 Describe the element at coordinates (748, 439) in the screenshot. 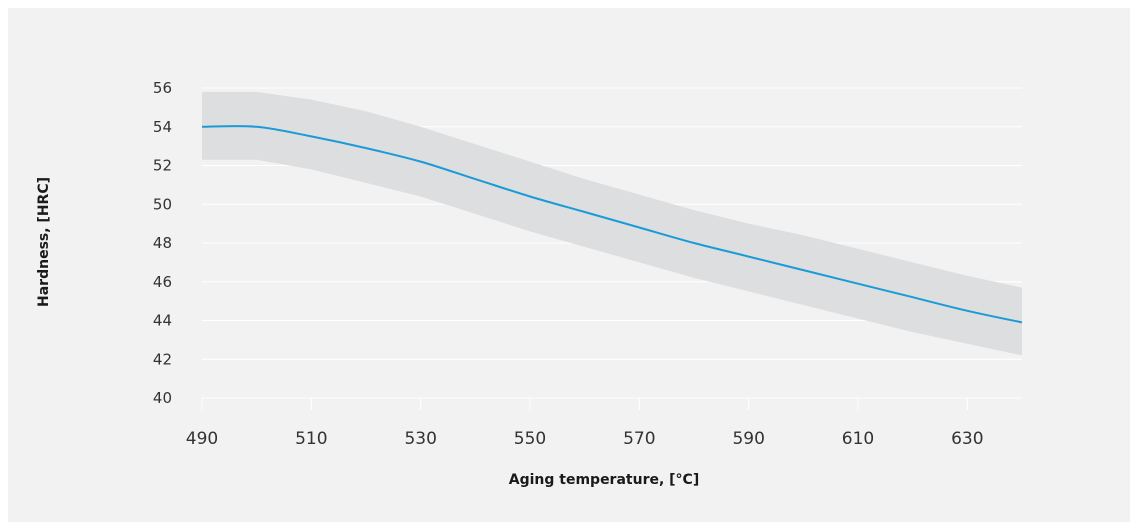

I see `x-tick-label: 590` at that location.